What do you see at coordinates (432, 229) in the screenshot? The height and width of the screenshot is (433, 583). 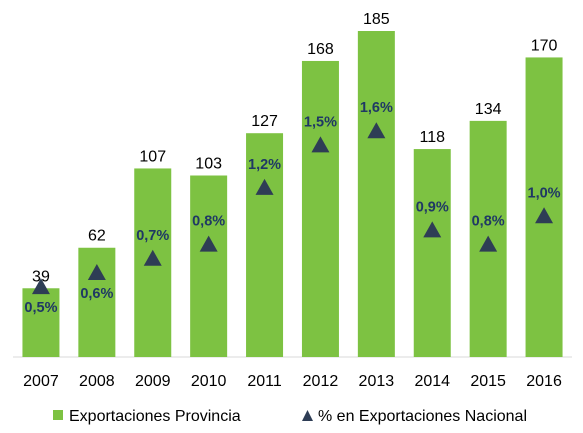 I see `pct-marker-2014` at bounding box center [432, 229].